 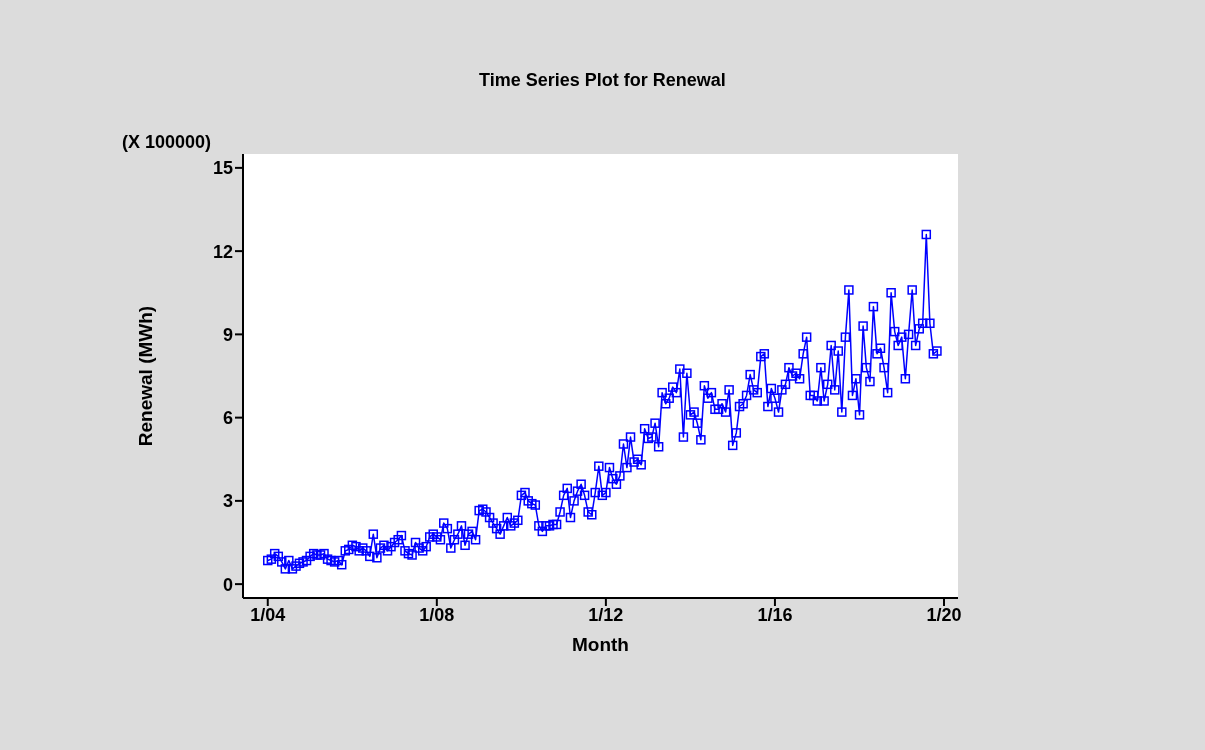 I want to click on y-tick-label: 12, so click(x=222, y=251).